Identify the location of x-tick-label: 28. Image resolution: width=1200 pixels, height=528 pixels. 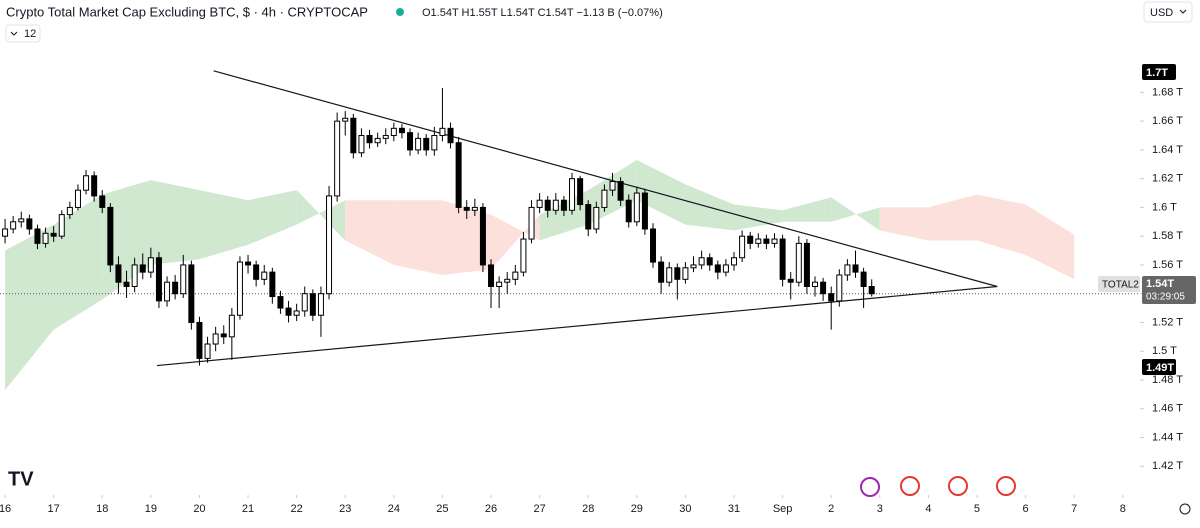
(588, 509).